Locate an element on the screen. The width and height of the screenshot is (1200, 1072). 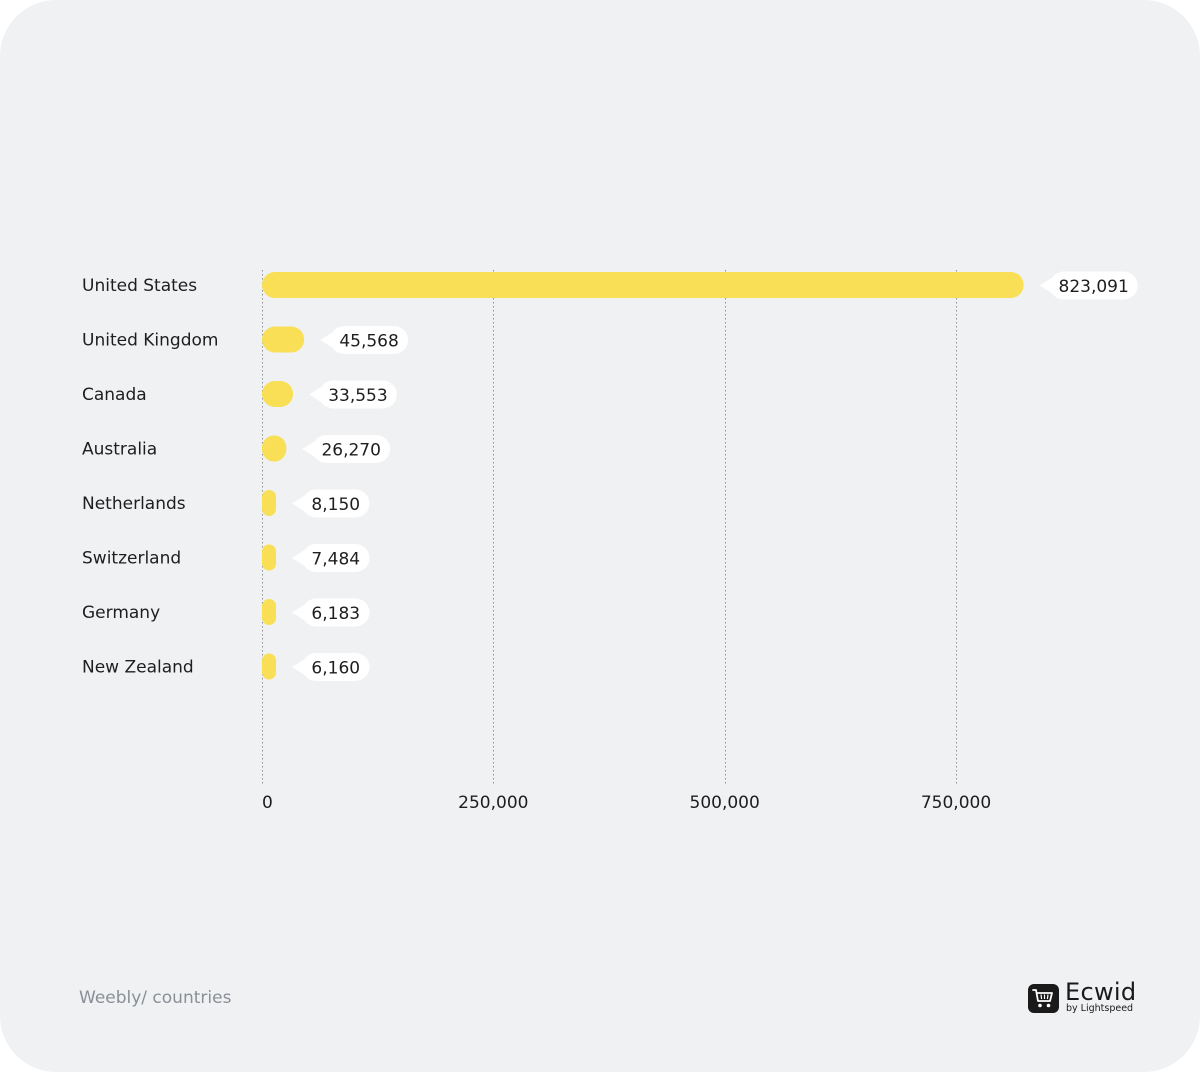
brand-logo: Ecwid by Lightspeed is located at coordinates (1088, 997).